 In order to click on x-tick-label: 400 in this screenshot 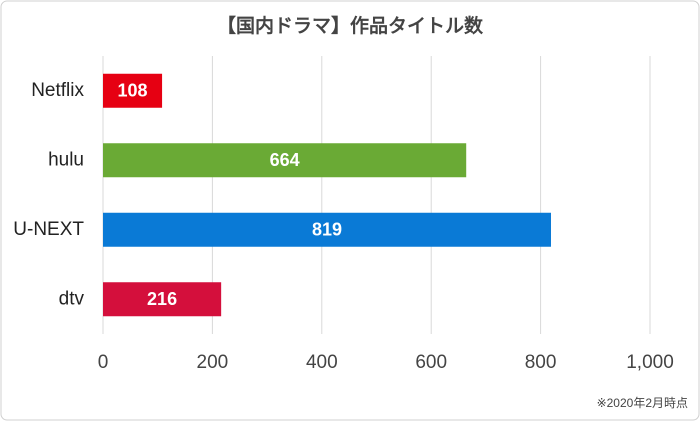, I will do `click(322, 362)`.